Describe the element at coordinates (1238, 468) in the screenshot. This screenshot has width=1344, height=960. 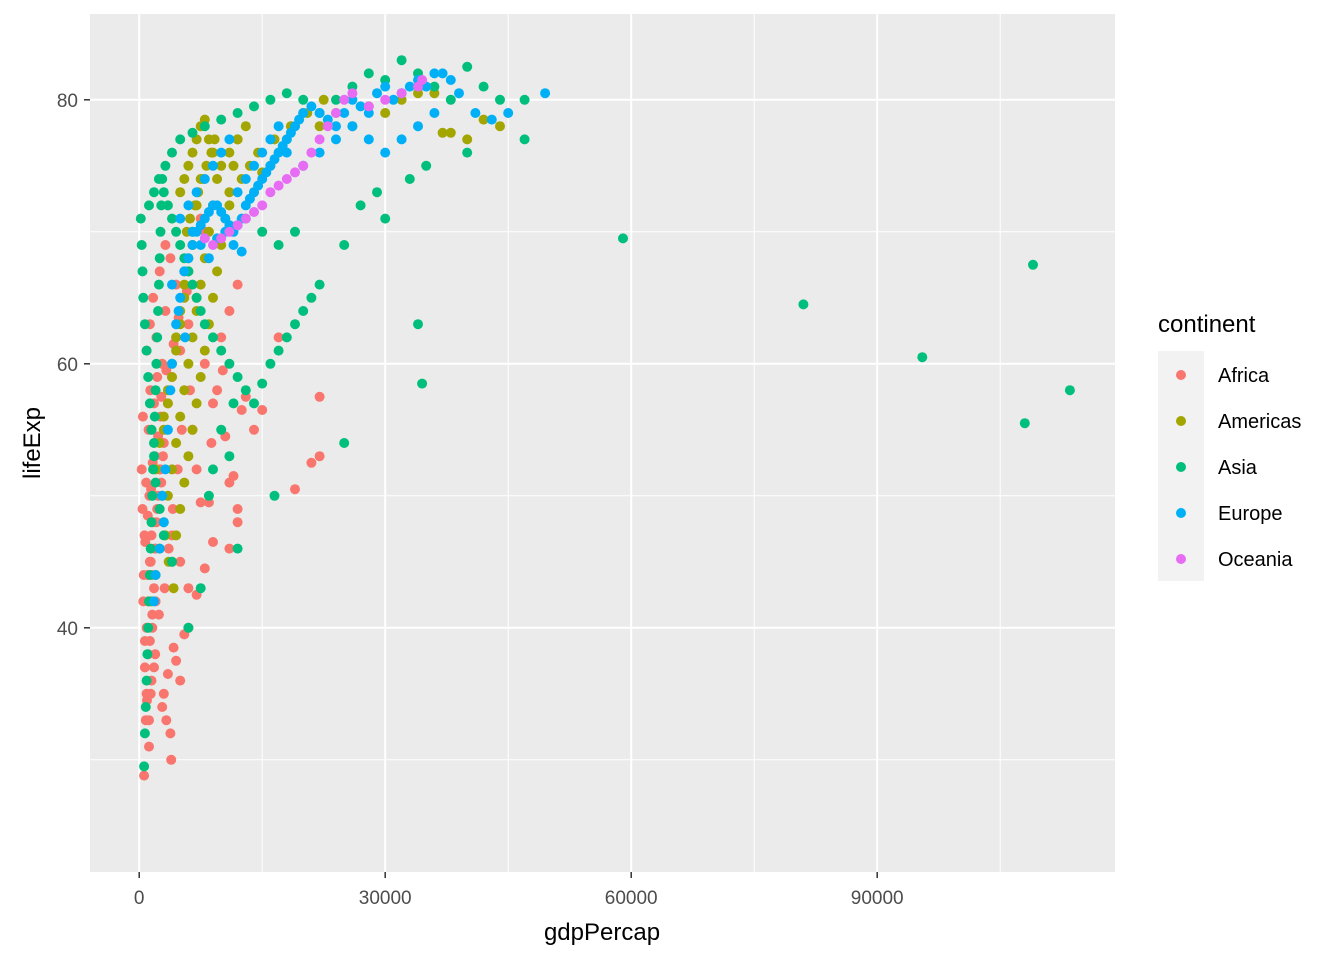
I see `legend-label: Asia` at that location.